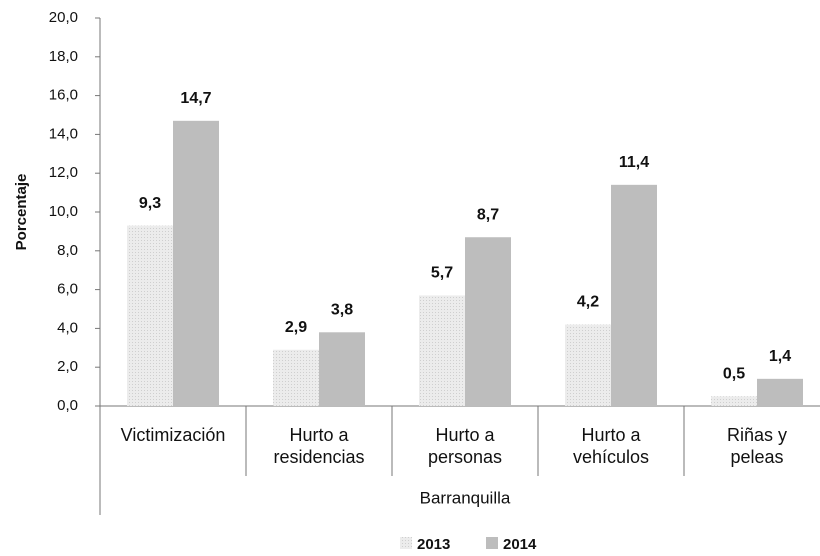 This screenshot has width=820, height=556. I want to click on y-axis-label: Porcentaje, so click(21, 212).